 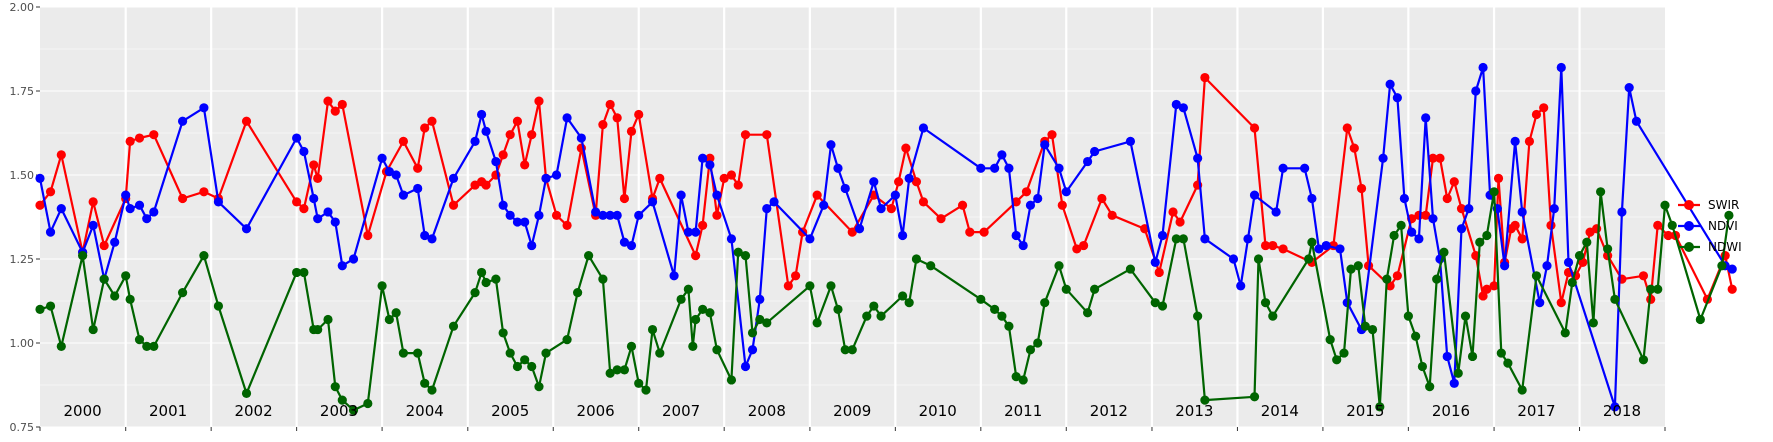 What do you see at coordinates (25, 217) in the screenshot?
I see `y-axis: 0.75 1.00 1.25 1.50 1.75 2.00` at bounding box center [25, 217].